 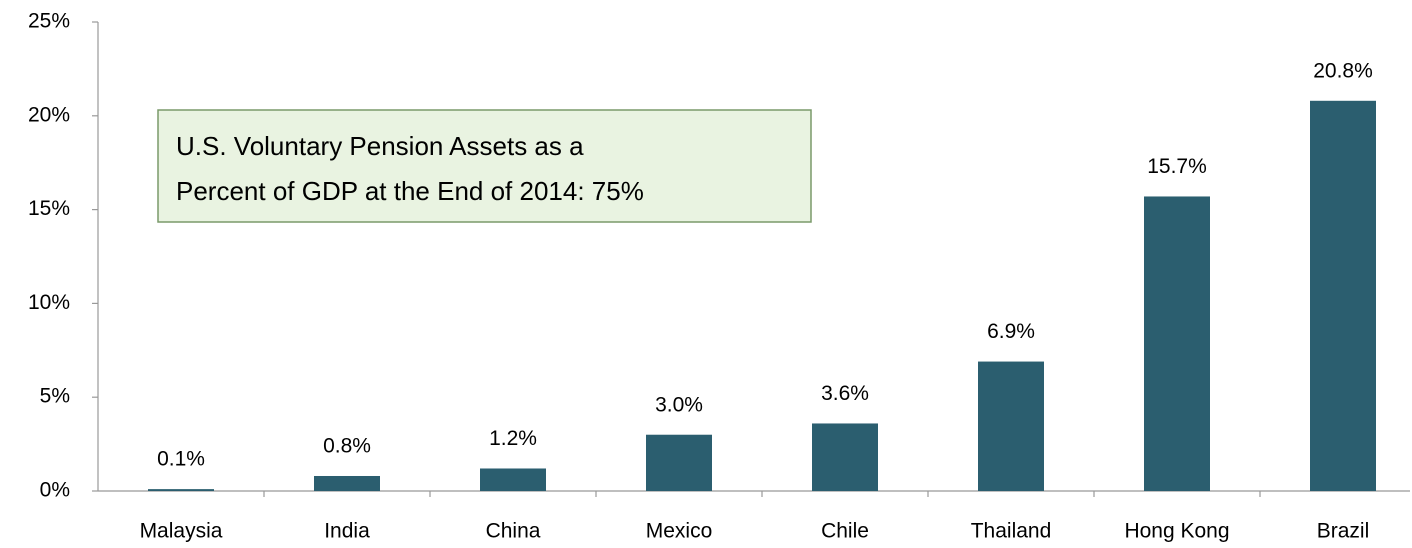 I want to click on value-label: 0.8%, so click(x=347, y=446).